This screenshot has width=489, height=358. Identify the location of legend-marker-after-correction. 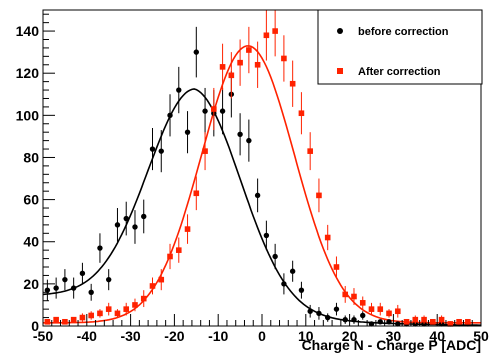
(340, 71).